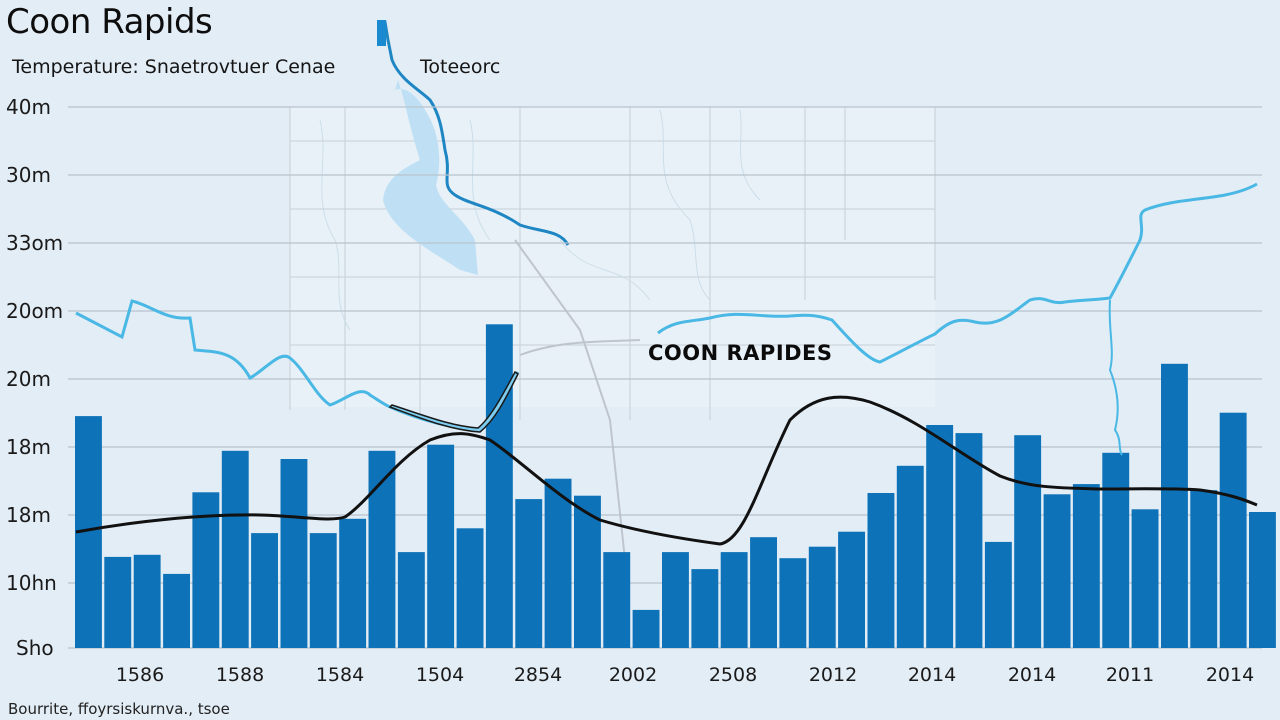 Image resolution: width=1280 pixels, height=720 pixels. I want to click on source-note: Bourrite, ffoyrsiskurnva., tsoe, so click(119, 709).